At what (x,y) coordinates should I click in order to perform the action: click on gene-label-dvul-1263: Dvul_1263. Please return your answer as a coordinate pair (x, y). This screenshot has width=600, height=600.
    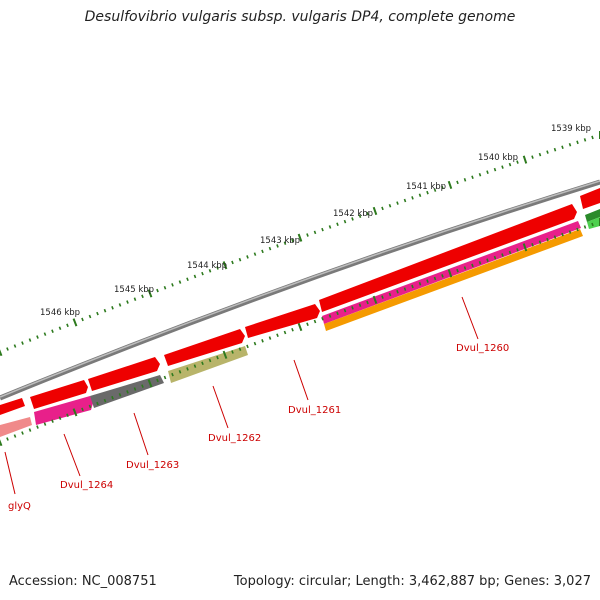
    Looking at the image, I should click on (152, 465).